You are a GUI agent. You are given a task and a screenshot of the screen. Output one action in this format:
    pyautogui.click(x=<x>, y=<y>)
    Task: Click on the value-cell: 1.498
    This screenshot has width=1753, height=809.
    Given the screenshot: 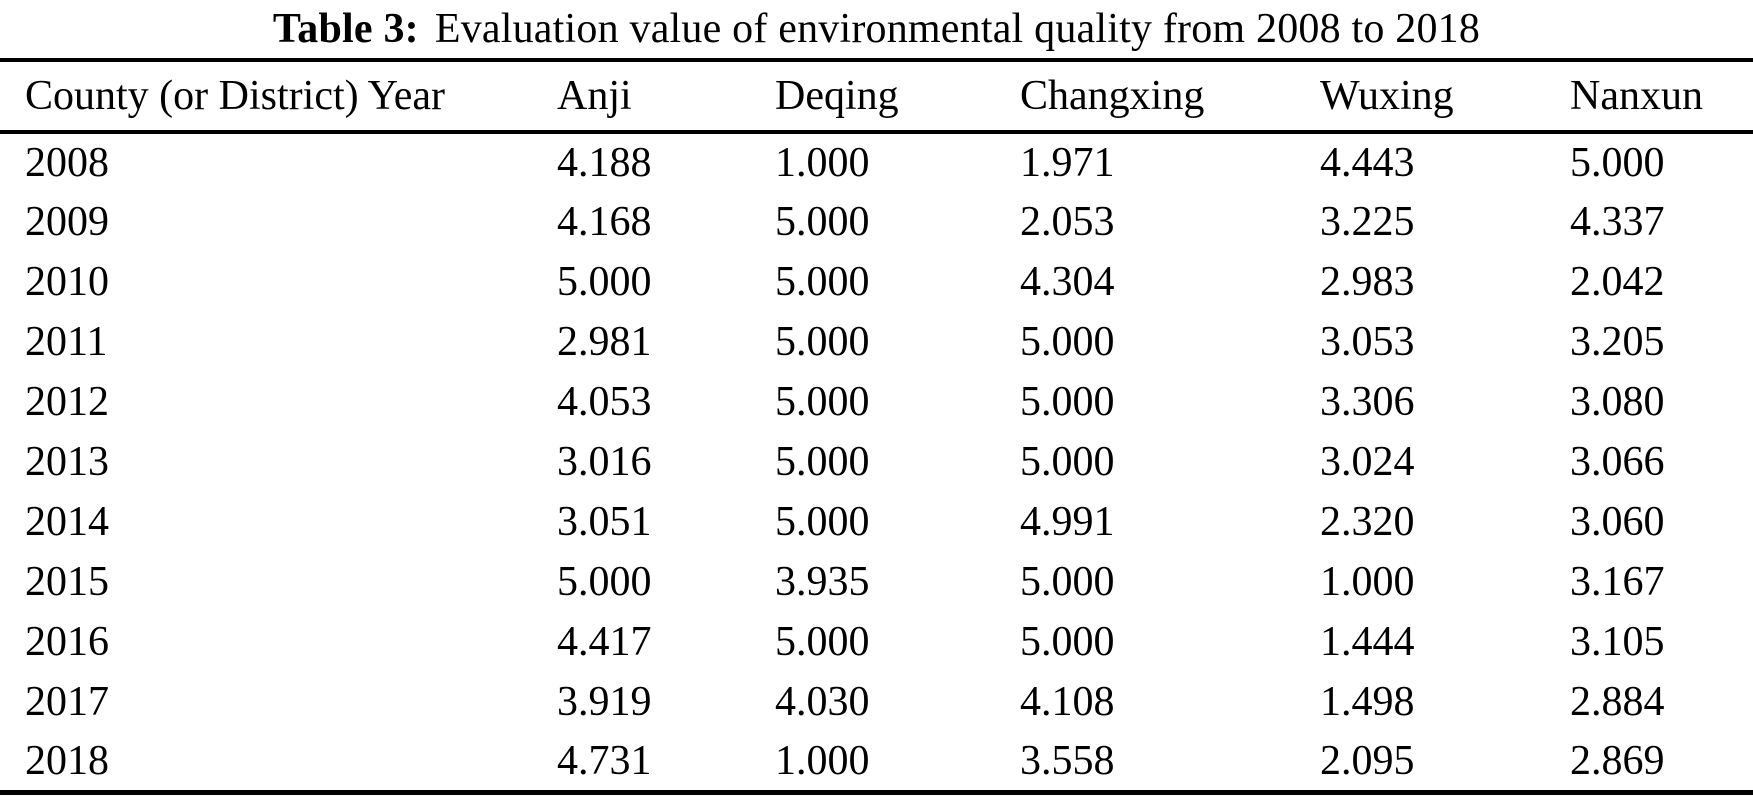 What is the action you would take?
    pyautogui.click(x=1367, y=702)
    